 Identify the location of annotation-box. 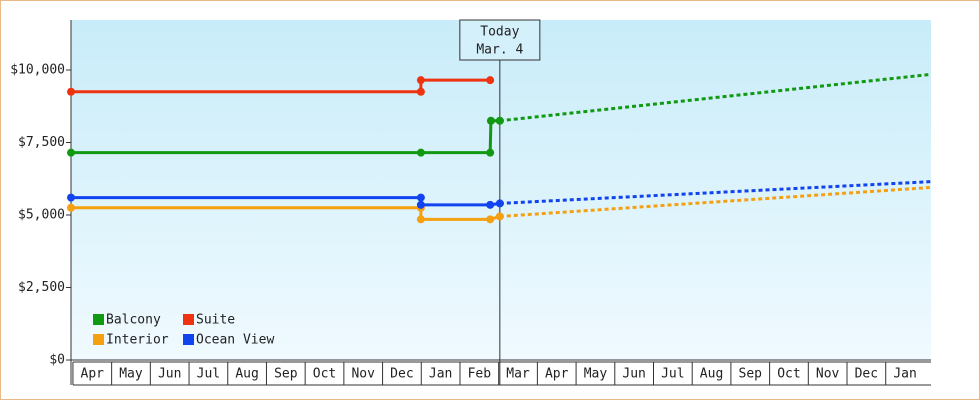
(500, 40).